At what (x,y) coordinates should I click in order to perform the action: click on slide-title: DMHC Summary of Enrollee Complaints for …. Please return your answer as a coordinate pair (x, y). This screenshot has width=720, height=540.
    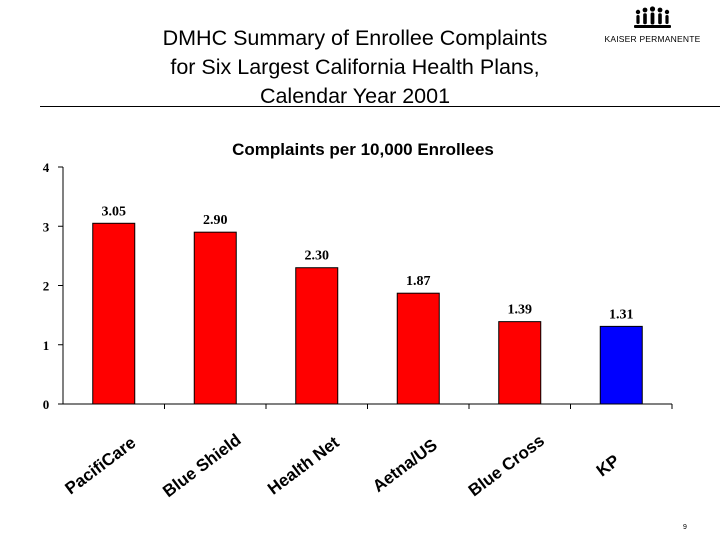
    Looking at the image, I should click on (355, 67).